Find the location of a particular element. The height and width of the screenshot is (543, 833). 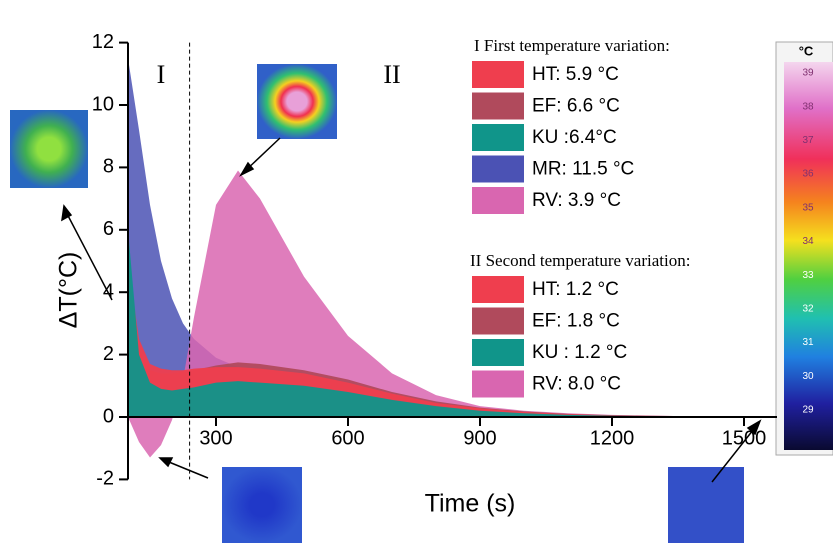

y-tick-label: 4 is located at coordinates (108, 291).